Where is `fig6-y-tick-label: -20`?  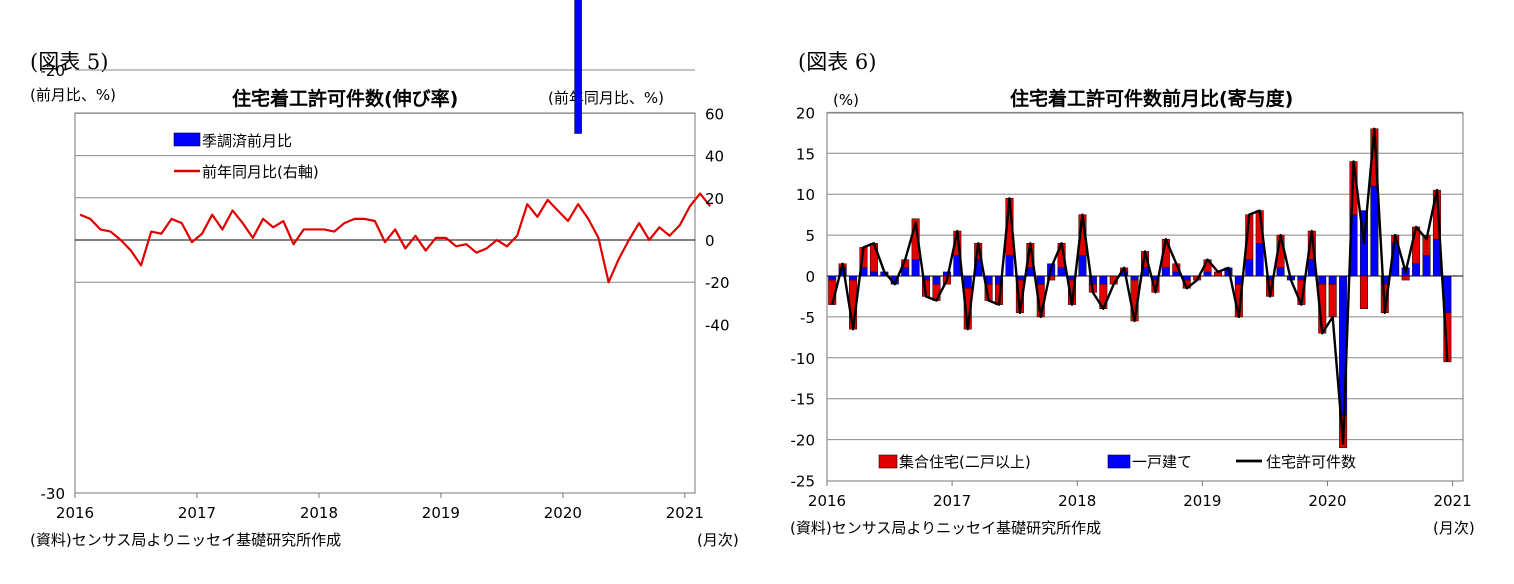
fig6-y-tick-label: -20 is located at coordinates (803, 441).